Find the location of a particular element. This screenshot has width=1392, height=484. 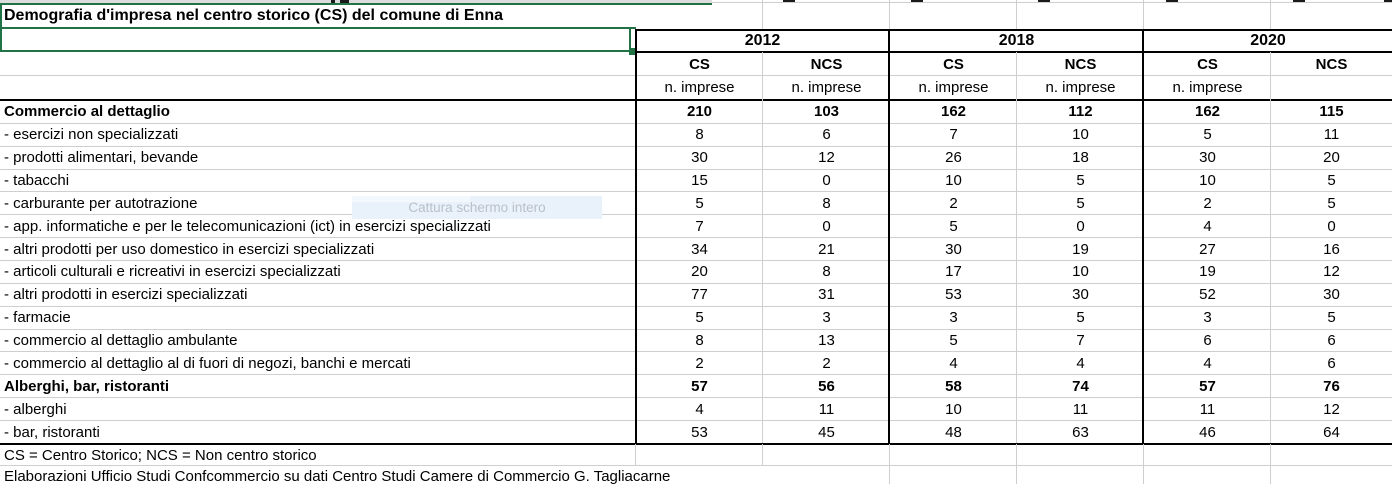

cell-value: 46 is located at coordinates (1207, 432).